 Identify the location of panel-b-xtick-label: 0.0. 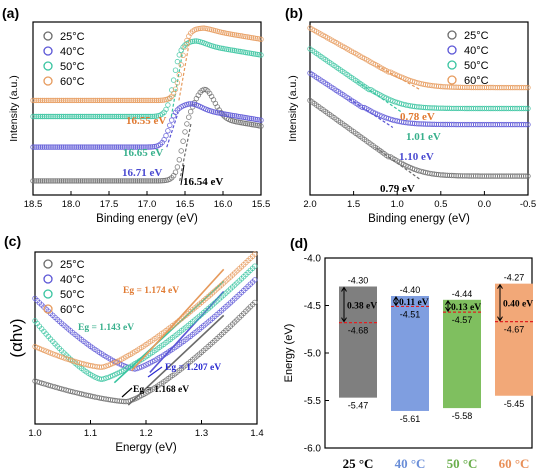
(484, 204).